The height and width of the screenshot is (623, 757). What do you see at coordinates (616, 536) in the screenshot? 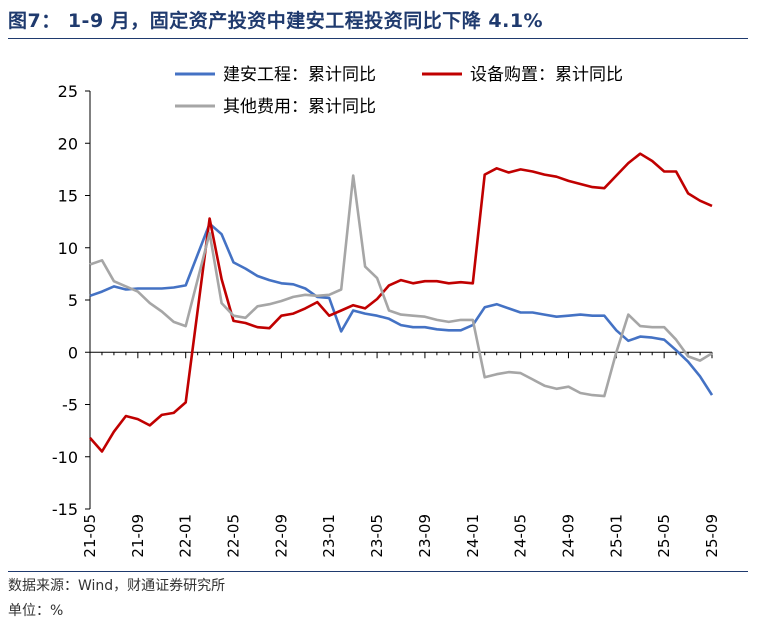
I see `x-tick-label: 25-01` at bounding box center [616, 536].